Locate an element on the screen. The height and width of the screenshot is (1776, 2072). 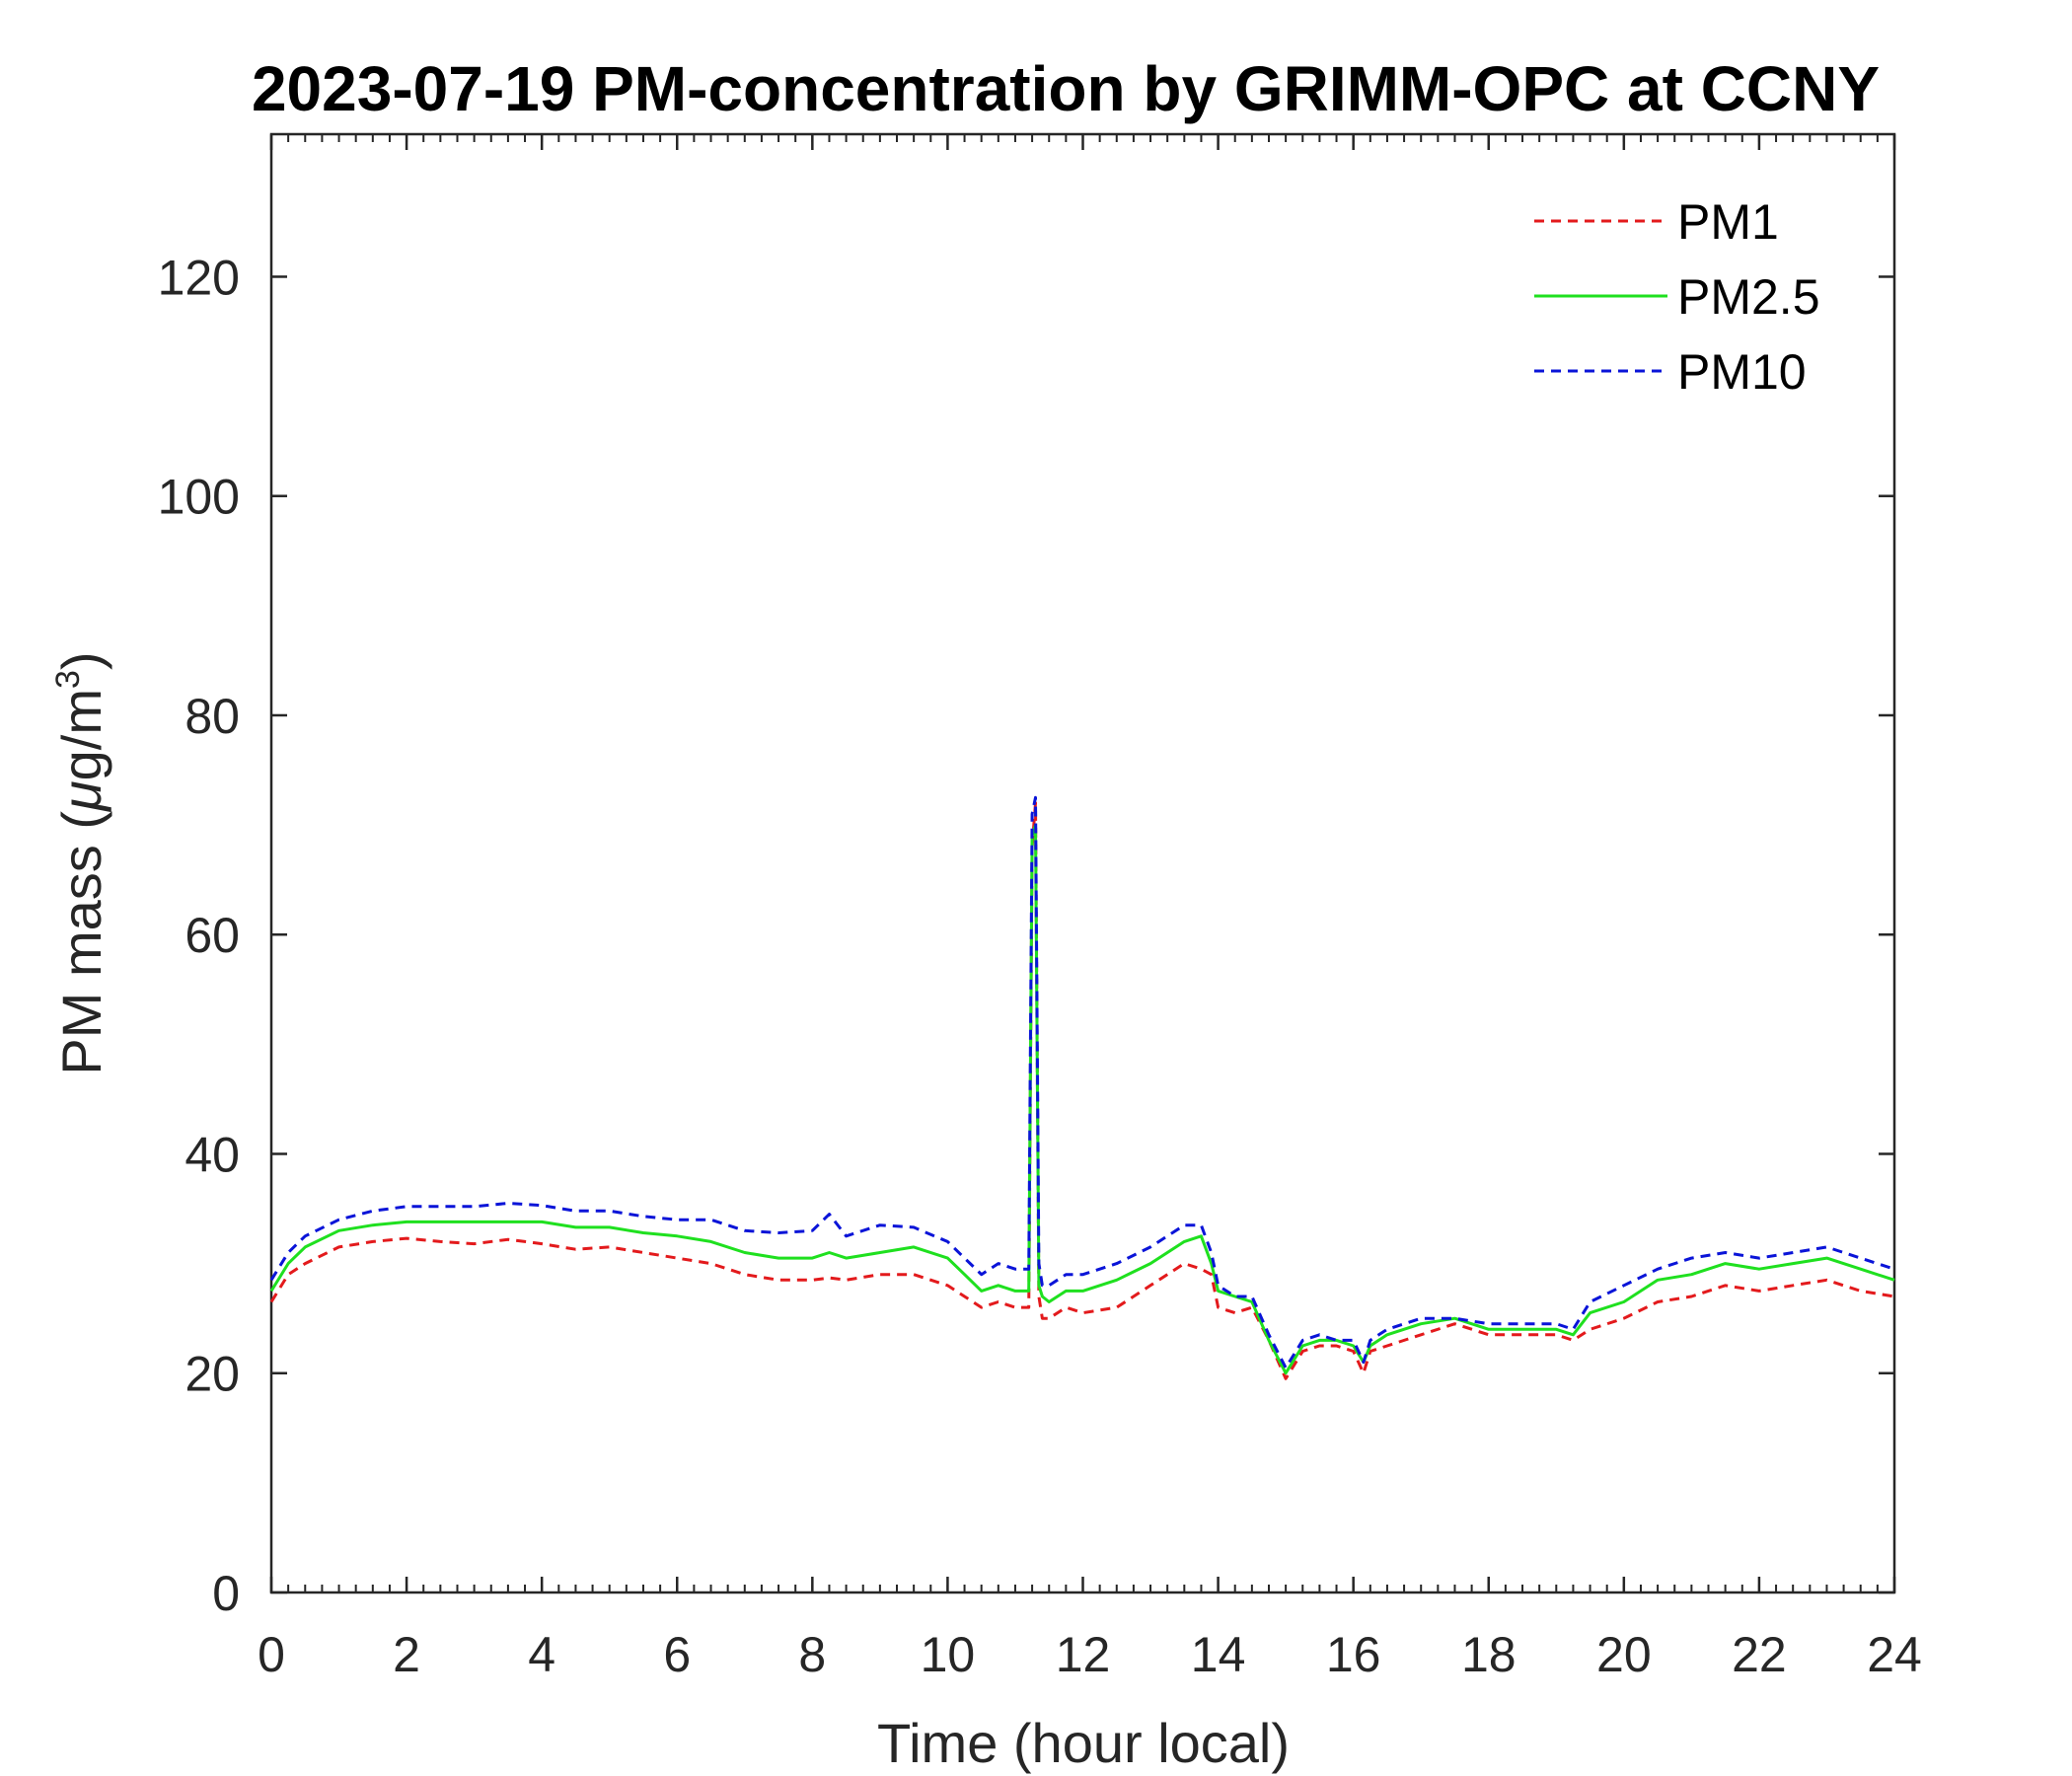
x-tick-label: 8 is located at coordinates (812, 1655).